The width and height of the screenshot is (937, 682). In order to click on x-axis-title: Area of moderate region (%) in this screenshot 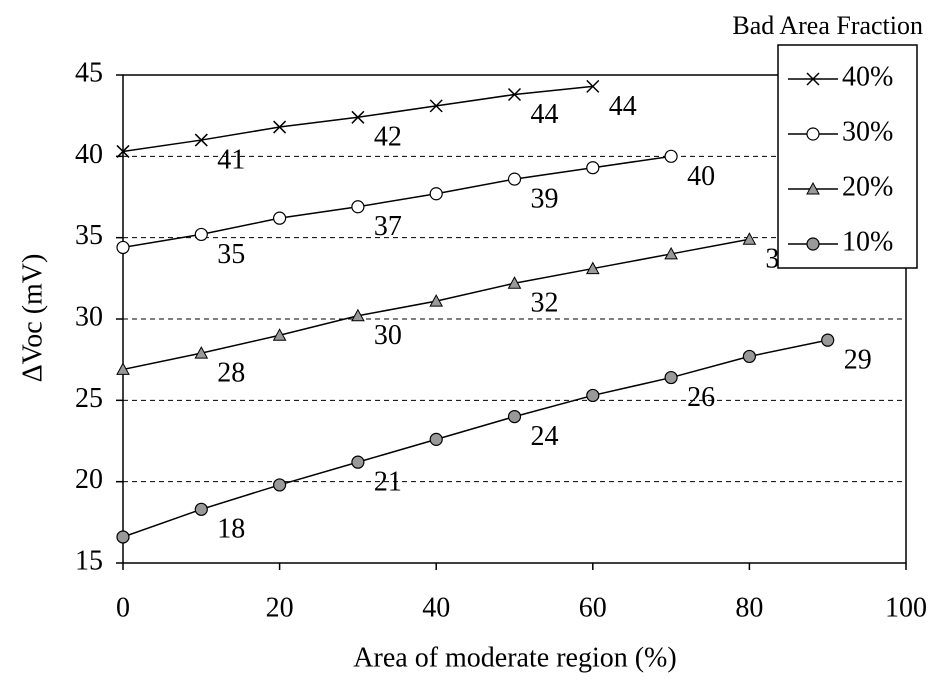, I will do `click(514, 657)`.